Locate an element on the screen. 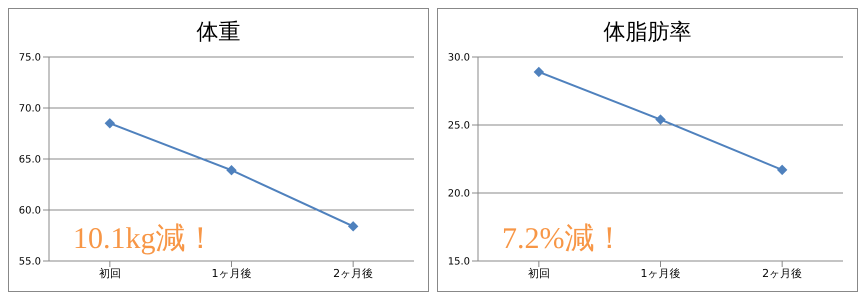 The image size is (858, 295). annotation: 7.2%減！ is located at coordinates (563, 239).